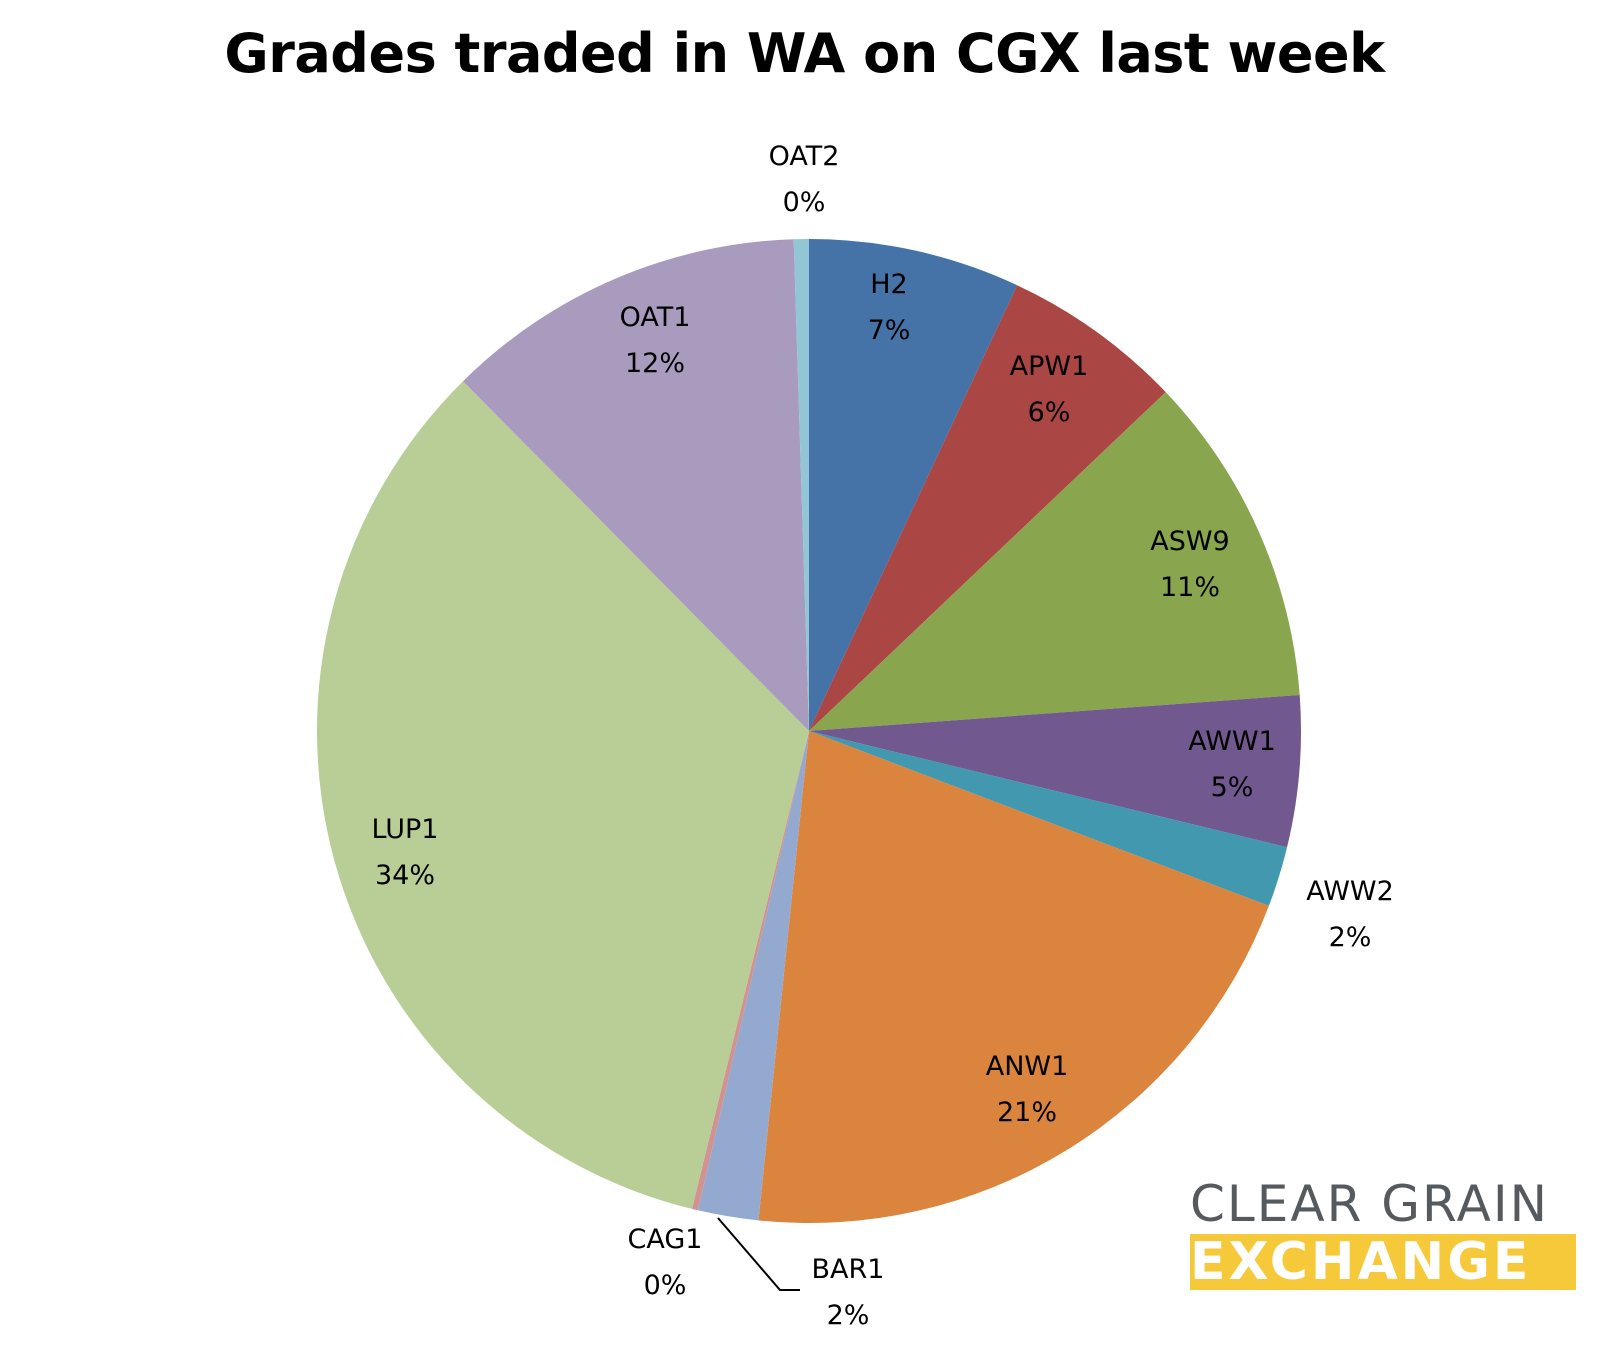  What do you see at coordinates (665, 1285) in the screenshot?
I see `slice-percent-cag1: 0%` at bounding box center [665, 1285].